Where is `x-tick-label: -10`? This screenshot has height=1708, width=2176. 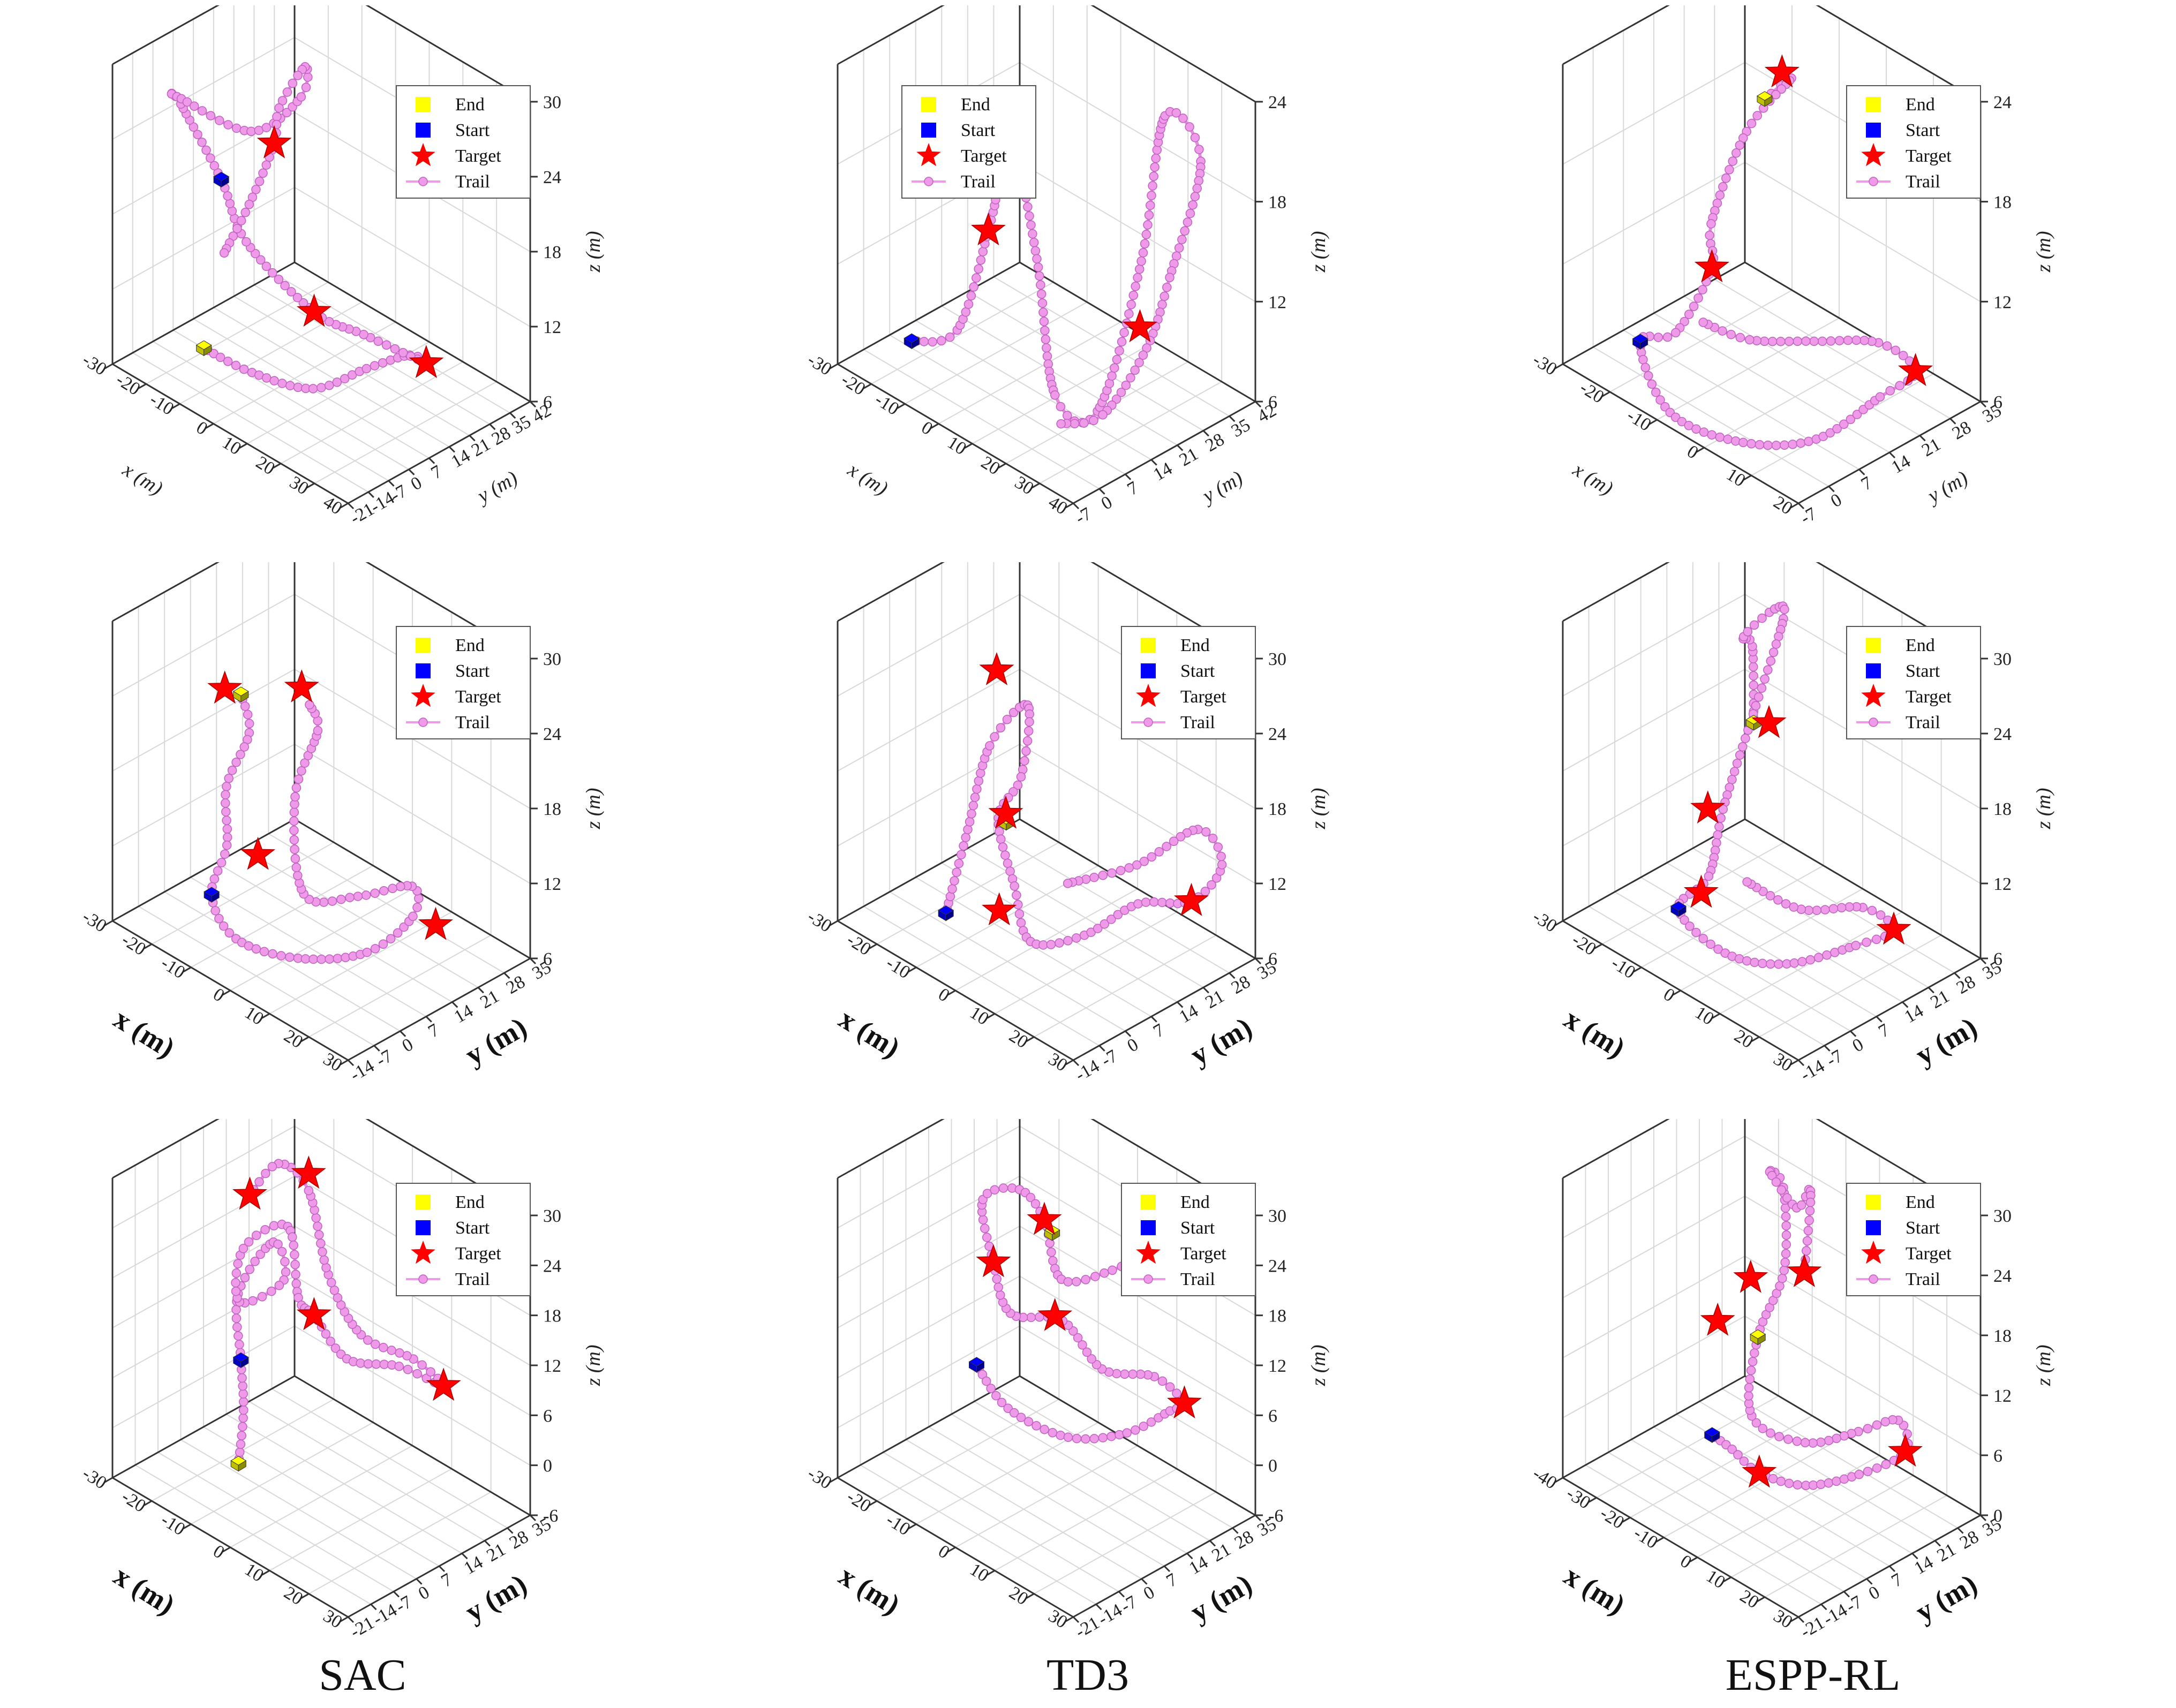 x-tick-label: -10 is located at coordinates (173, 1524).